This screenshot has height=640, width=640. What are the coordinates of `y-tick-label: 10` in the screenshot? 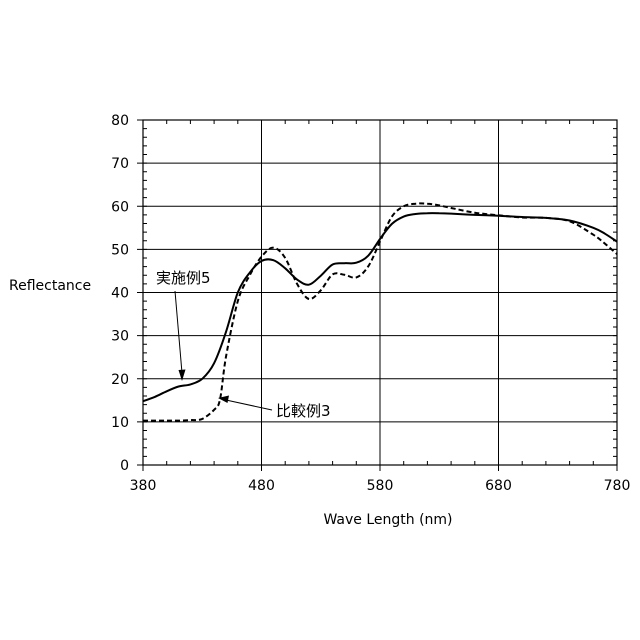 It's located at (120, 423).